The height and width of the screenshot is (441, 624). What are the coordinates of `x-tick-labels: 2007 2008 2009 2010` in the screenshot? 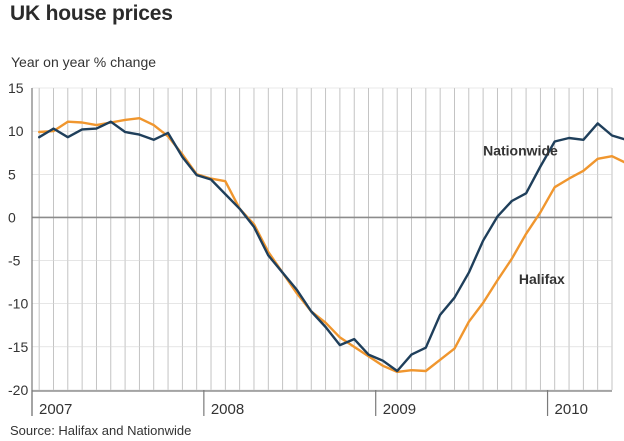 It's located at (309, 404).